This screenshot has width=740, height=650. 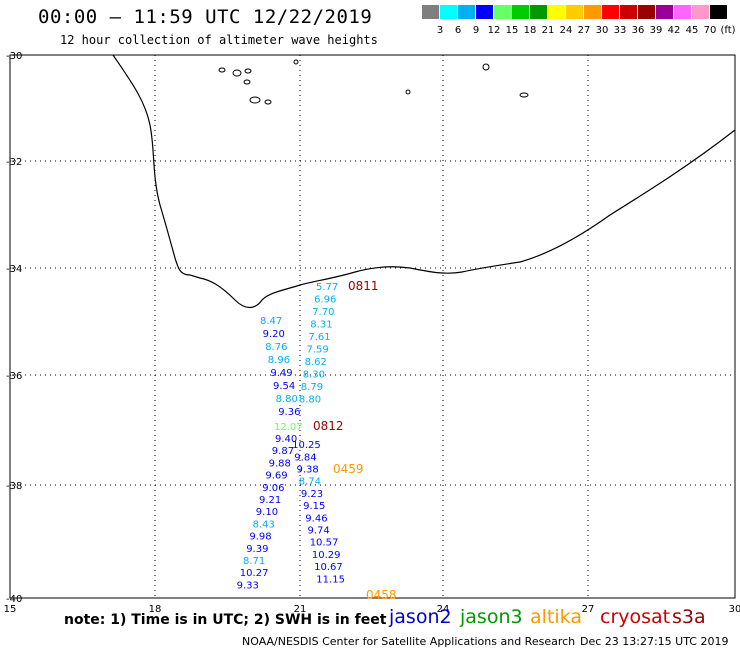 What do you see at coordinates (205, 17) in the screenshot?
I see `page-title: 00:00 – 11:59 UTC 12/22/2019` at bounding box center [205, 17].